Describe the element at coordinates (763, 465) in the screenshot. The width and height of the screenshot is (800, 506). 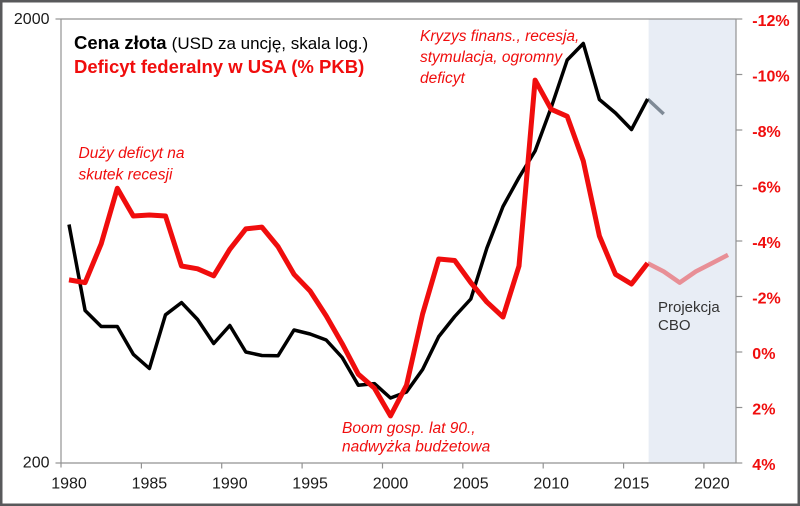
I see `svg-text: 4%` at that location.